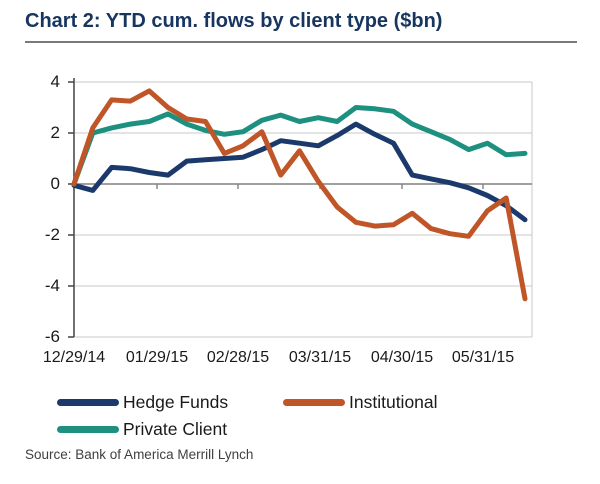 Image resolution: width=600 pixels, height=484 pixels. What do you see at coordinates (55, 183) in the screenshot?
I see `y-tick-label: 0` at bounding box center [55, 183].